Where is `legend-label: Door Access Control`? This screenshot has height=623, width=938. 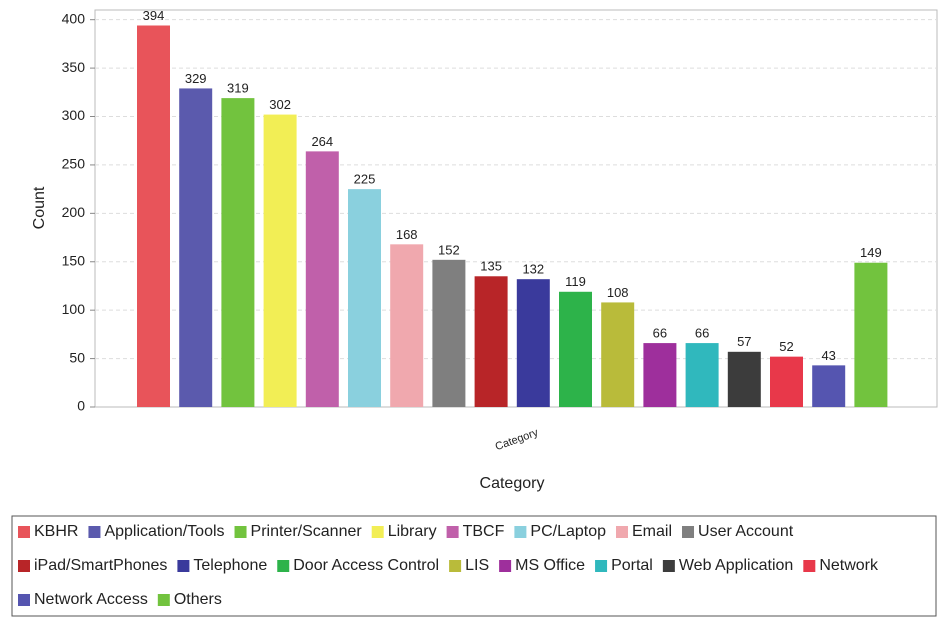 legend-label: Door Access Control is located at coordinates (366, 565).